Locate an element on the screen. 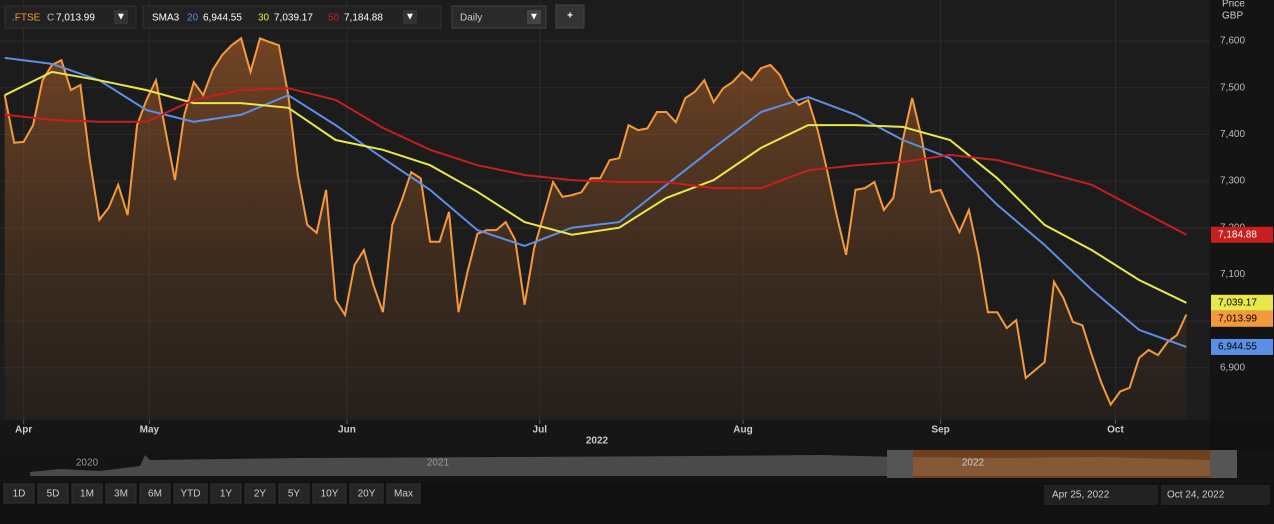  add-icon: + is located at coordinates (570, 16).